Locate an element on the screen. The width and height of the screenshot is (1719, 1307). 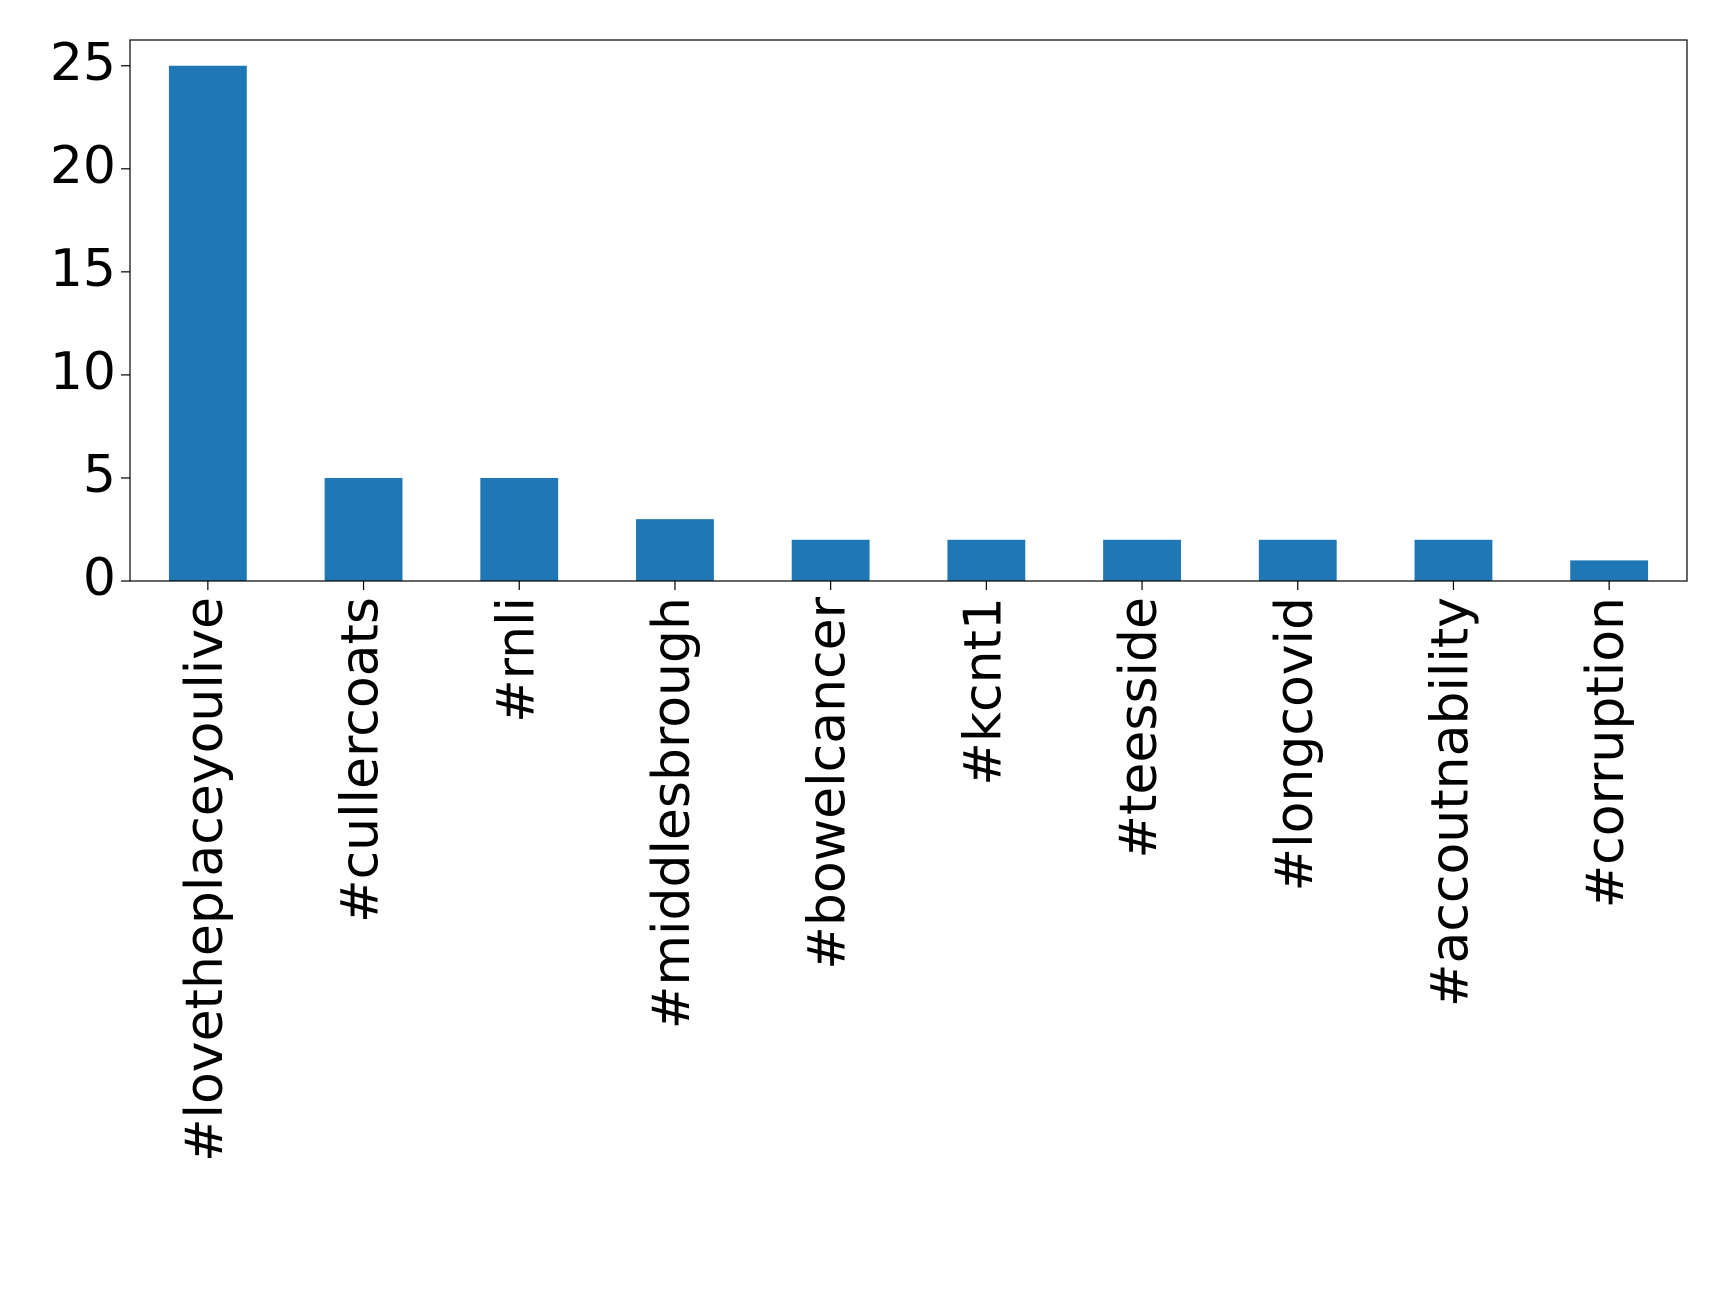
y-tick-label: 10 is located at coordinates (83, 372).